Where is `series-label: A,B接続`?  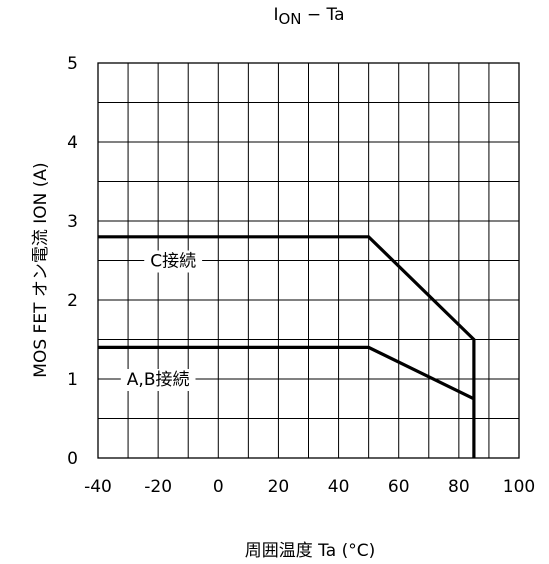 series-label: A,B接続 is located at coordinates (158, 380).